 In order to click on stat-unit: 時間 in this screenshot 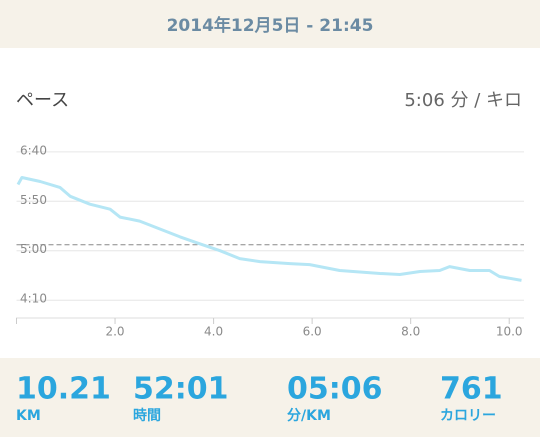, I will do `click(147, 415)`.